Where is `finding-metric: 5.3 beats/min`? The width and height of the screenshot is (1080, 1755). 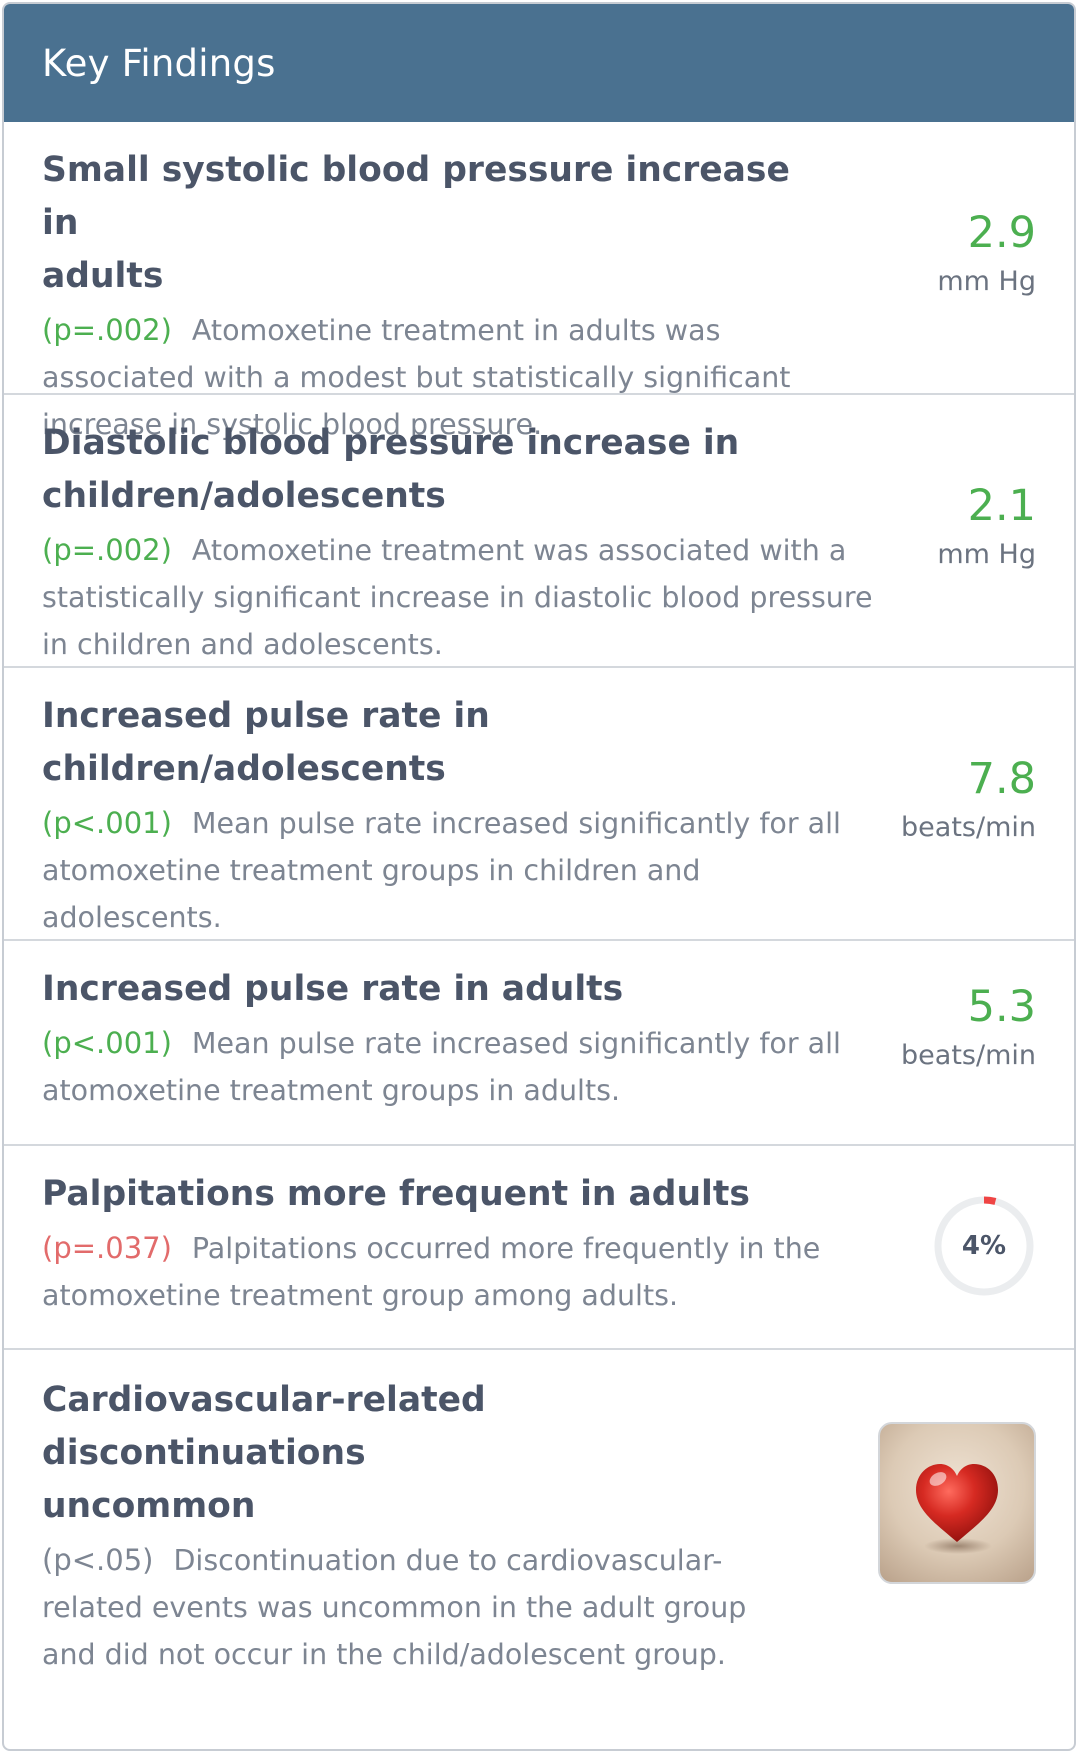 finding-metric: 5.3 beats/min is located at coordinates (968, 1030).